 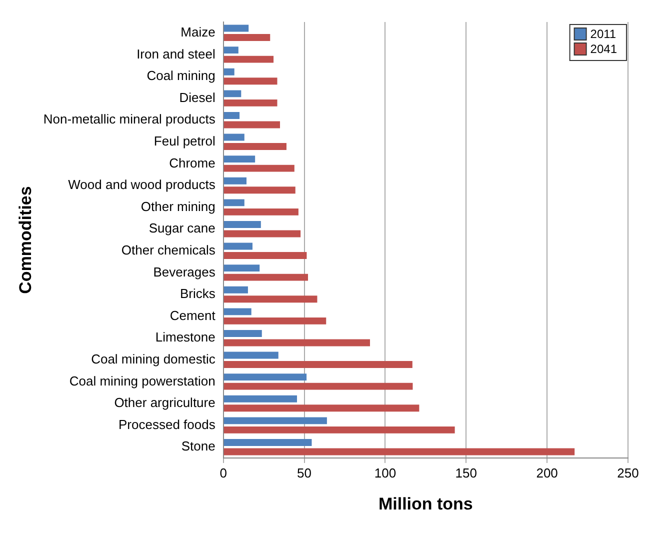 What do you see at coordinates (304, 472) in the screenshot?
I see `x-tick-label: 50` at bounding box center [304, 472].